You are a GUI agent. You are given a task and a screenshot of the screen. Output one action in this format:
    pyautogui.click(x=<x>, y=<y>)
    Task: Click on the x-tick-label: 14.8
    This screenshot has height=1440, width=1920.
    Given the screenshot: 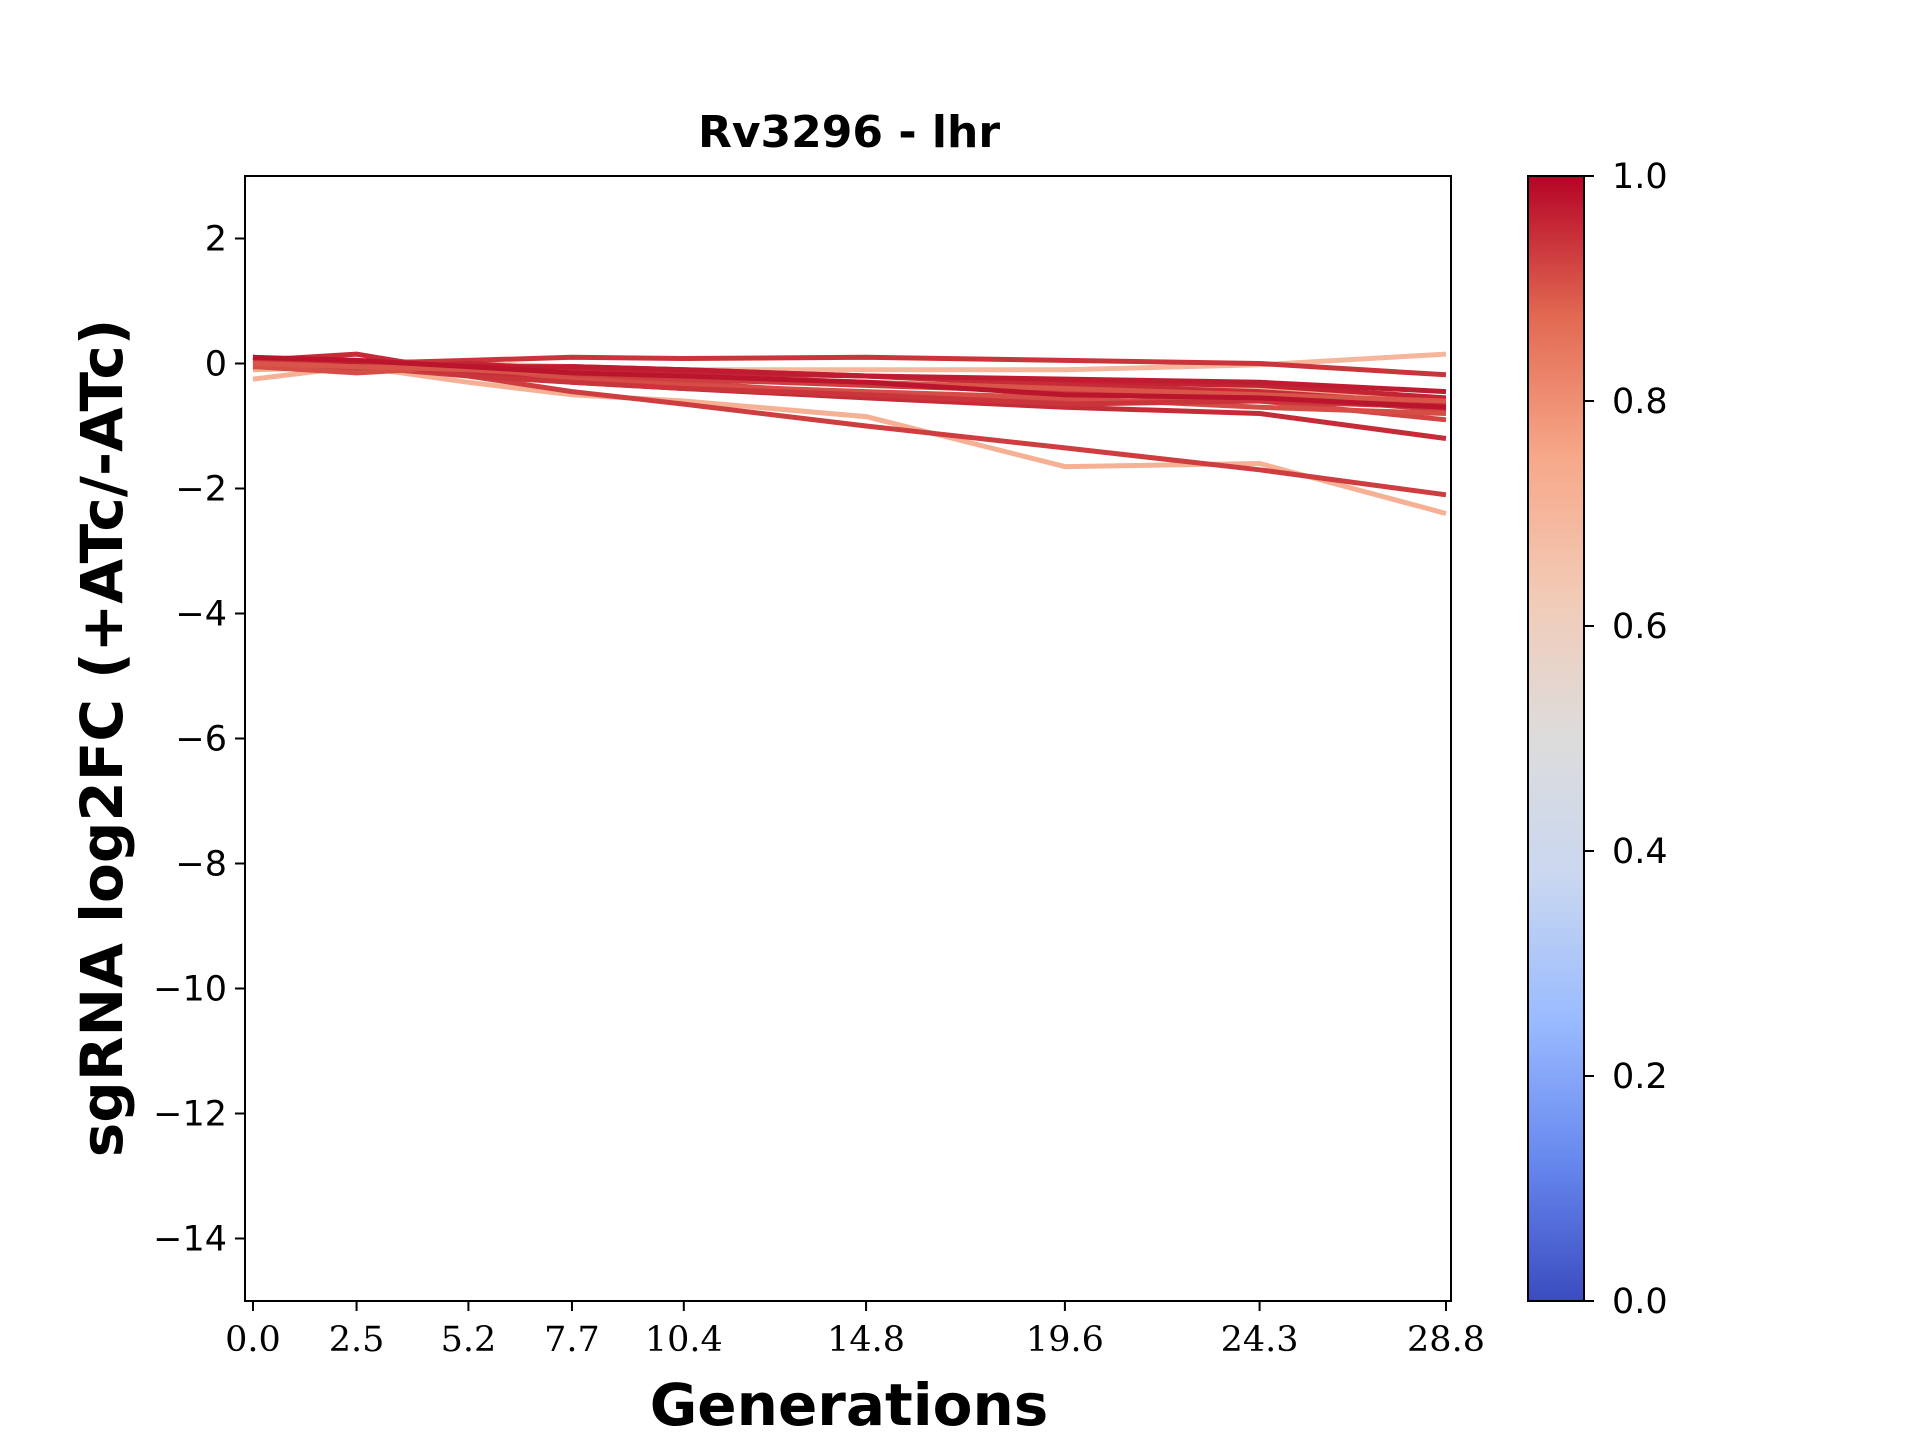 What is the action you would take?
    pyautogui.click(x=866, y=1340)
    